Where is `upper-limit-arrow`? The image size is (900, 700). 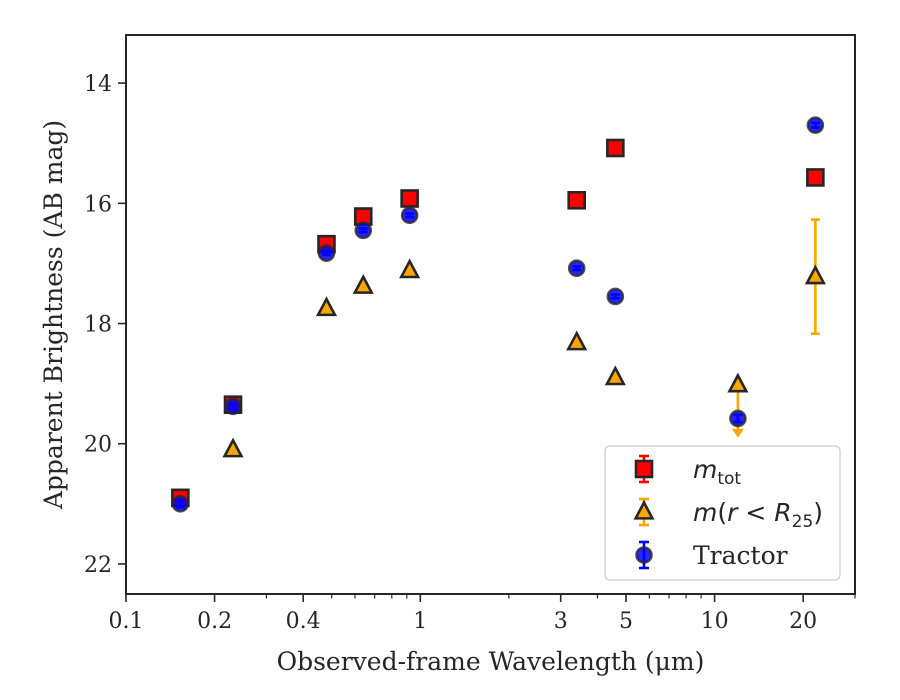
upper-limit-arrow is located at coordinates (737, 433).